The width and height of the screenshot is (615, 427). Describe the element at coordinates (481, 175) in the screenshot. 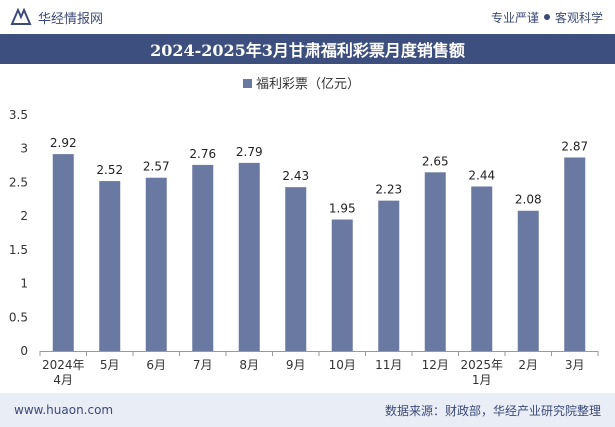

I see `value-label: 2.44` at that location.